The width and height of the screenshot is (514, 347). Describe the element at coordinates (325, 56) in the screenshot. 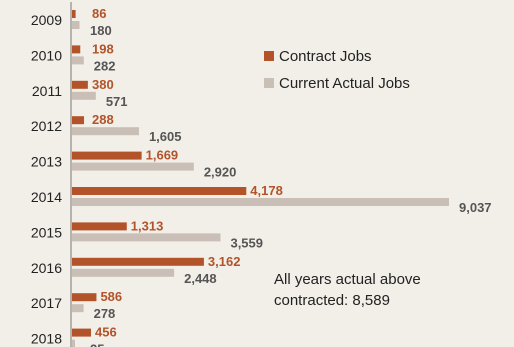

I see `legend-label-contract: Contract Jobs` at that location.